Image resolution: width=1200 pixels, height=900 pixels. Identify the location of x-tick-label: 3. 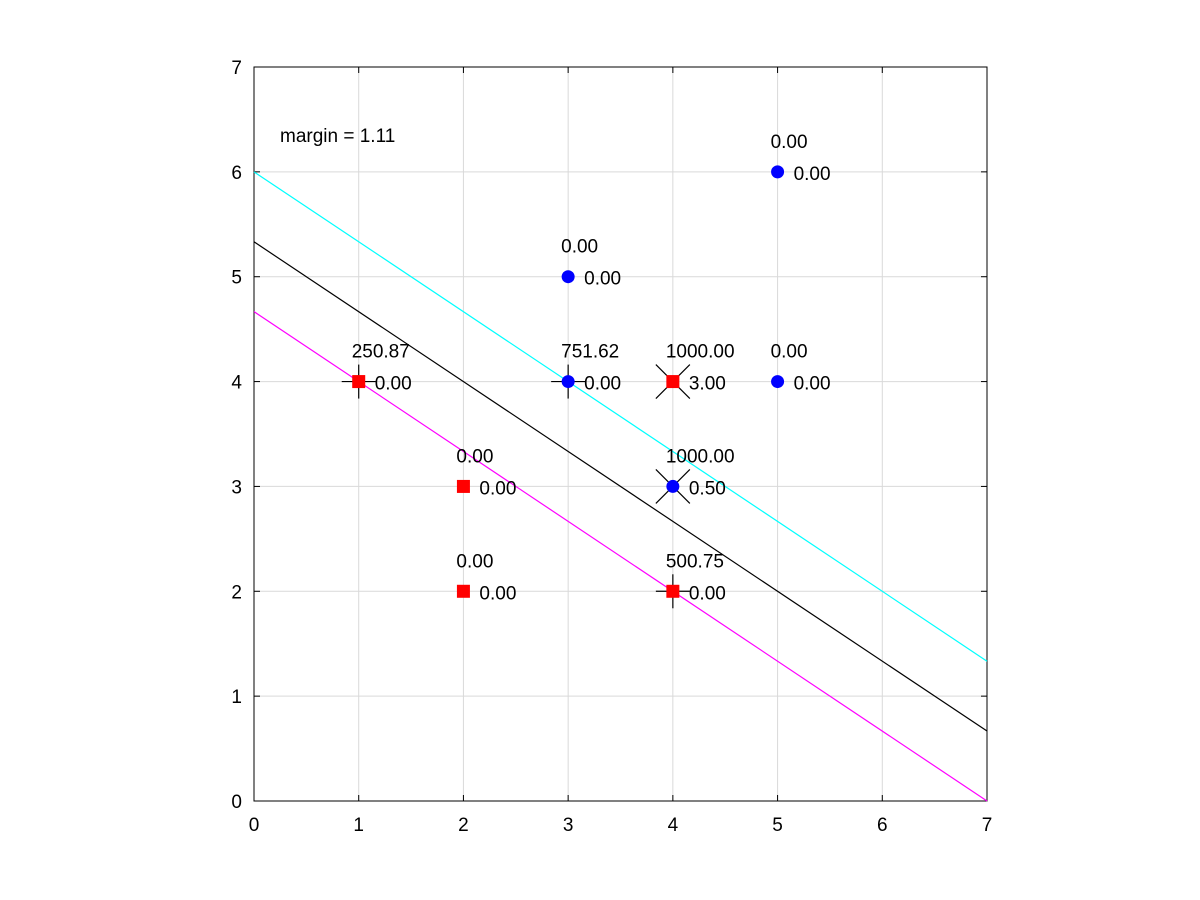
(568, 825).